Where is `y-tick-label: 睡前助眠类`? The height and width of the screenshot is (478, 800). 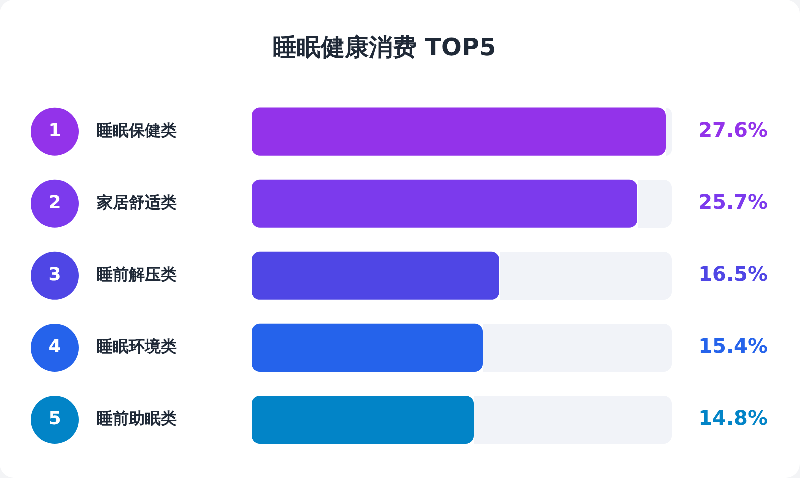 y-tick-label: 睡前助眠类 is located at coordinates (137, 418).